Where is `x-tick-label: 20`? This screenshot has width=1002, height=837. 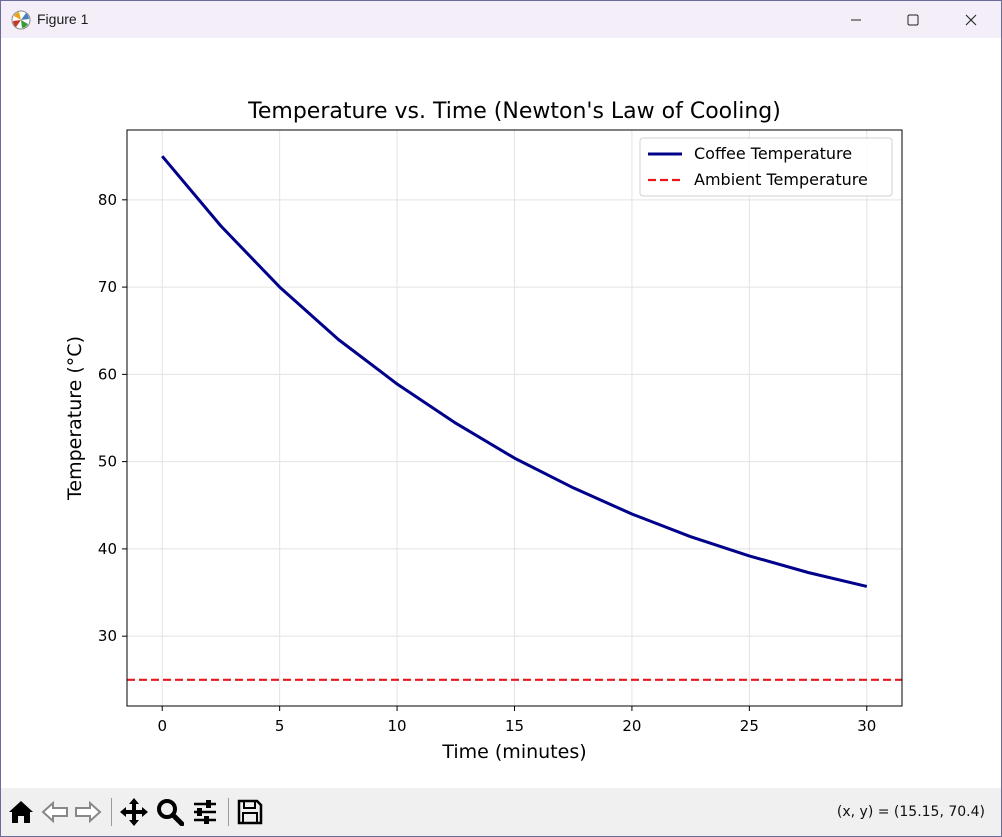 x-tick-label: 20 is located at coordinates (631, 726).